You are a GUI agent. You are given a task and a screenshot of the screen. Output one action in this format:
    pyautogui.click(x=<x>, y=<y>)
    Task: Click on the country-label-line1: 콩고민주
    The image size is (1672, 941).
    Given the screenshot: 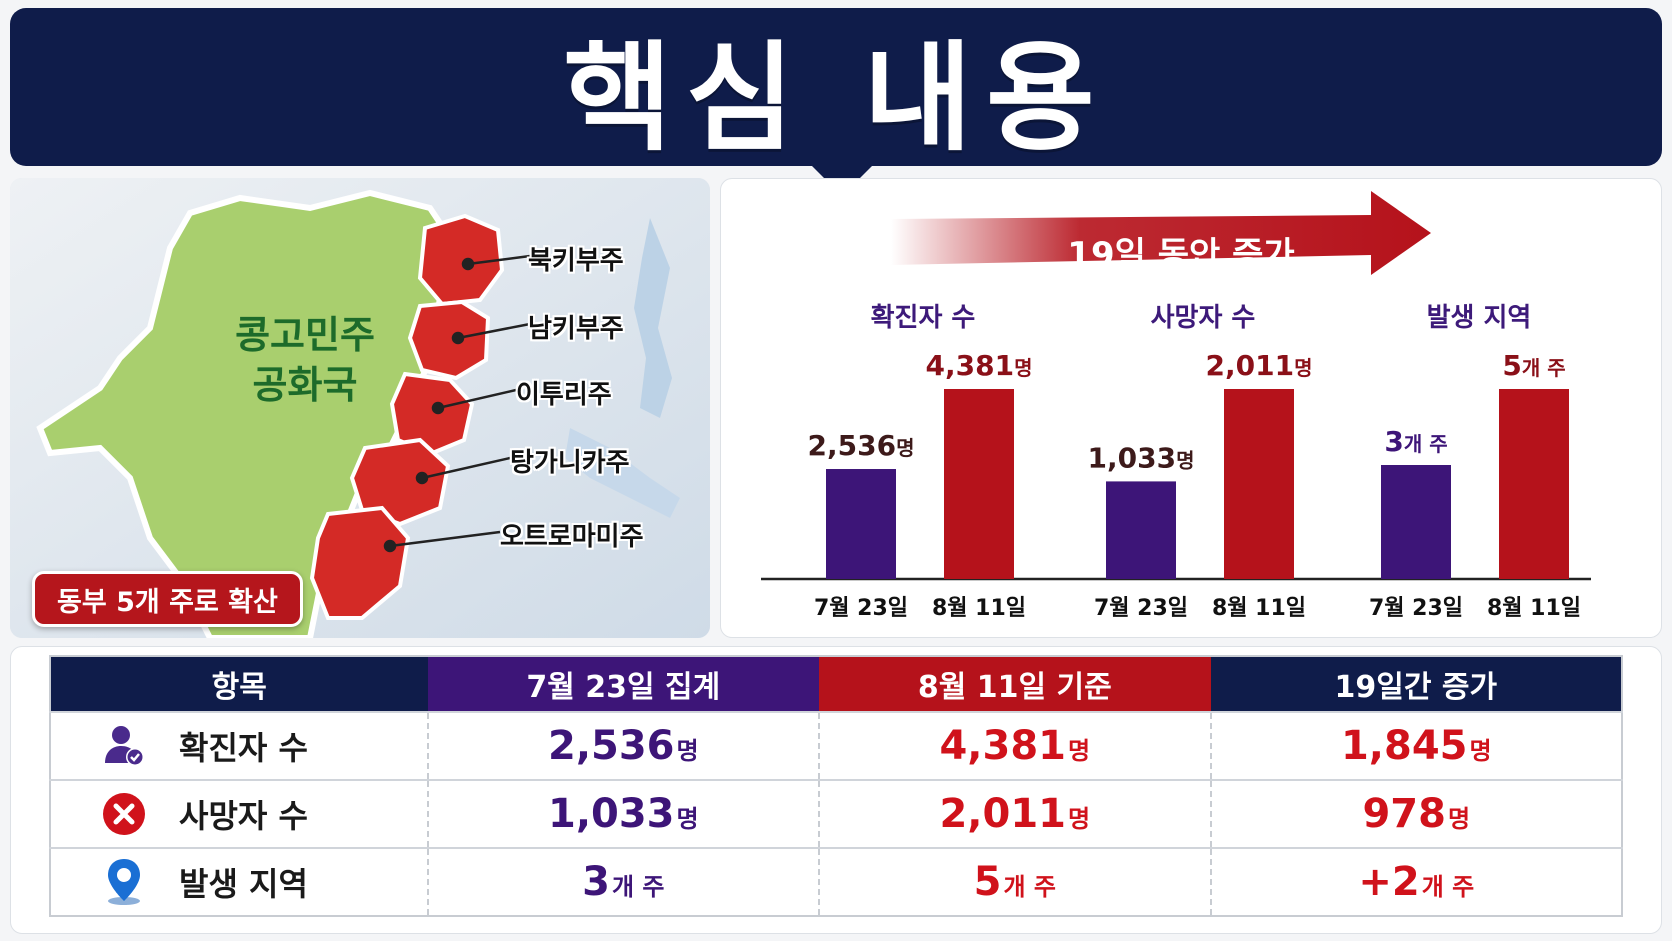 What is the action you would take?
    pyautogui.click(x=305, y=335)
    